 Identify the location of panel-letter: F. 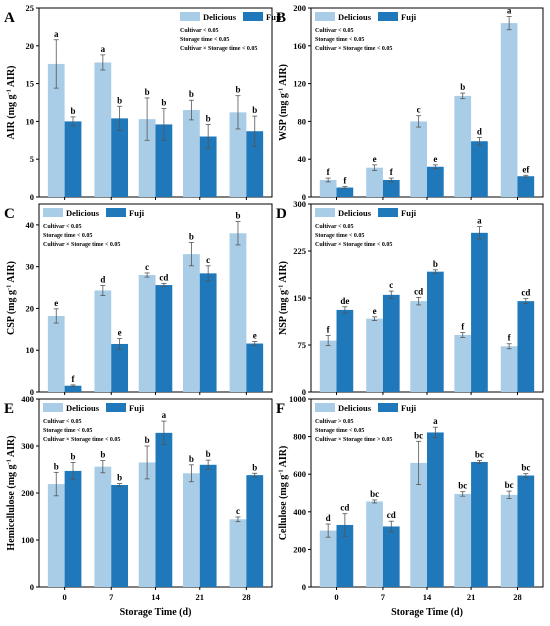
(280, 409).